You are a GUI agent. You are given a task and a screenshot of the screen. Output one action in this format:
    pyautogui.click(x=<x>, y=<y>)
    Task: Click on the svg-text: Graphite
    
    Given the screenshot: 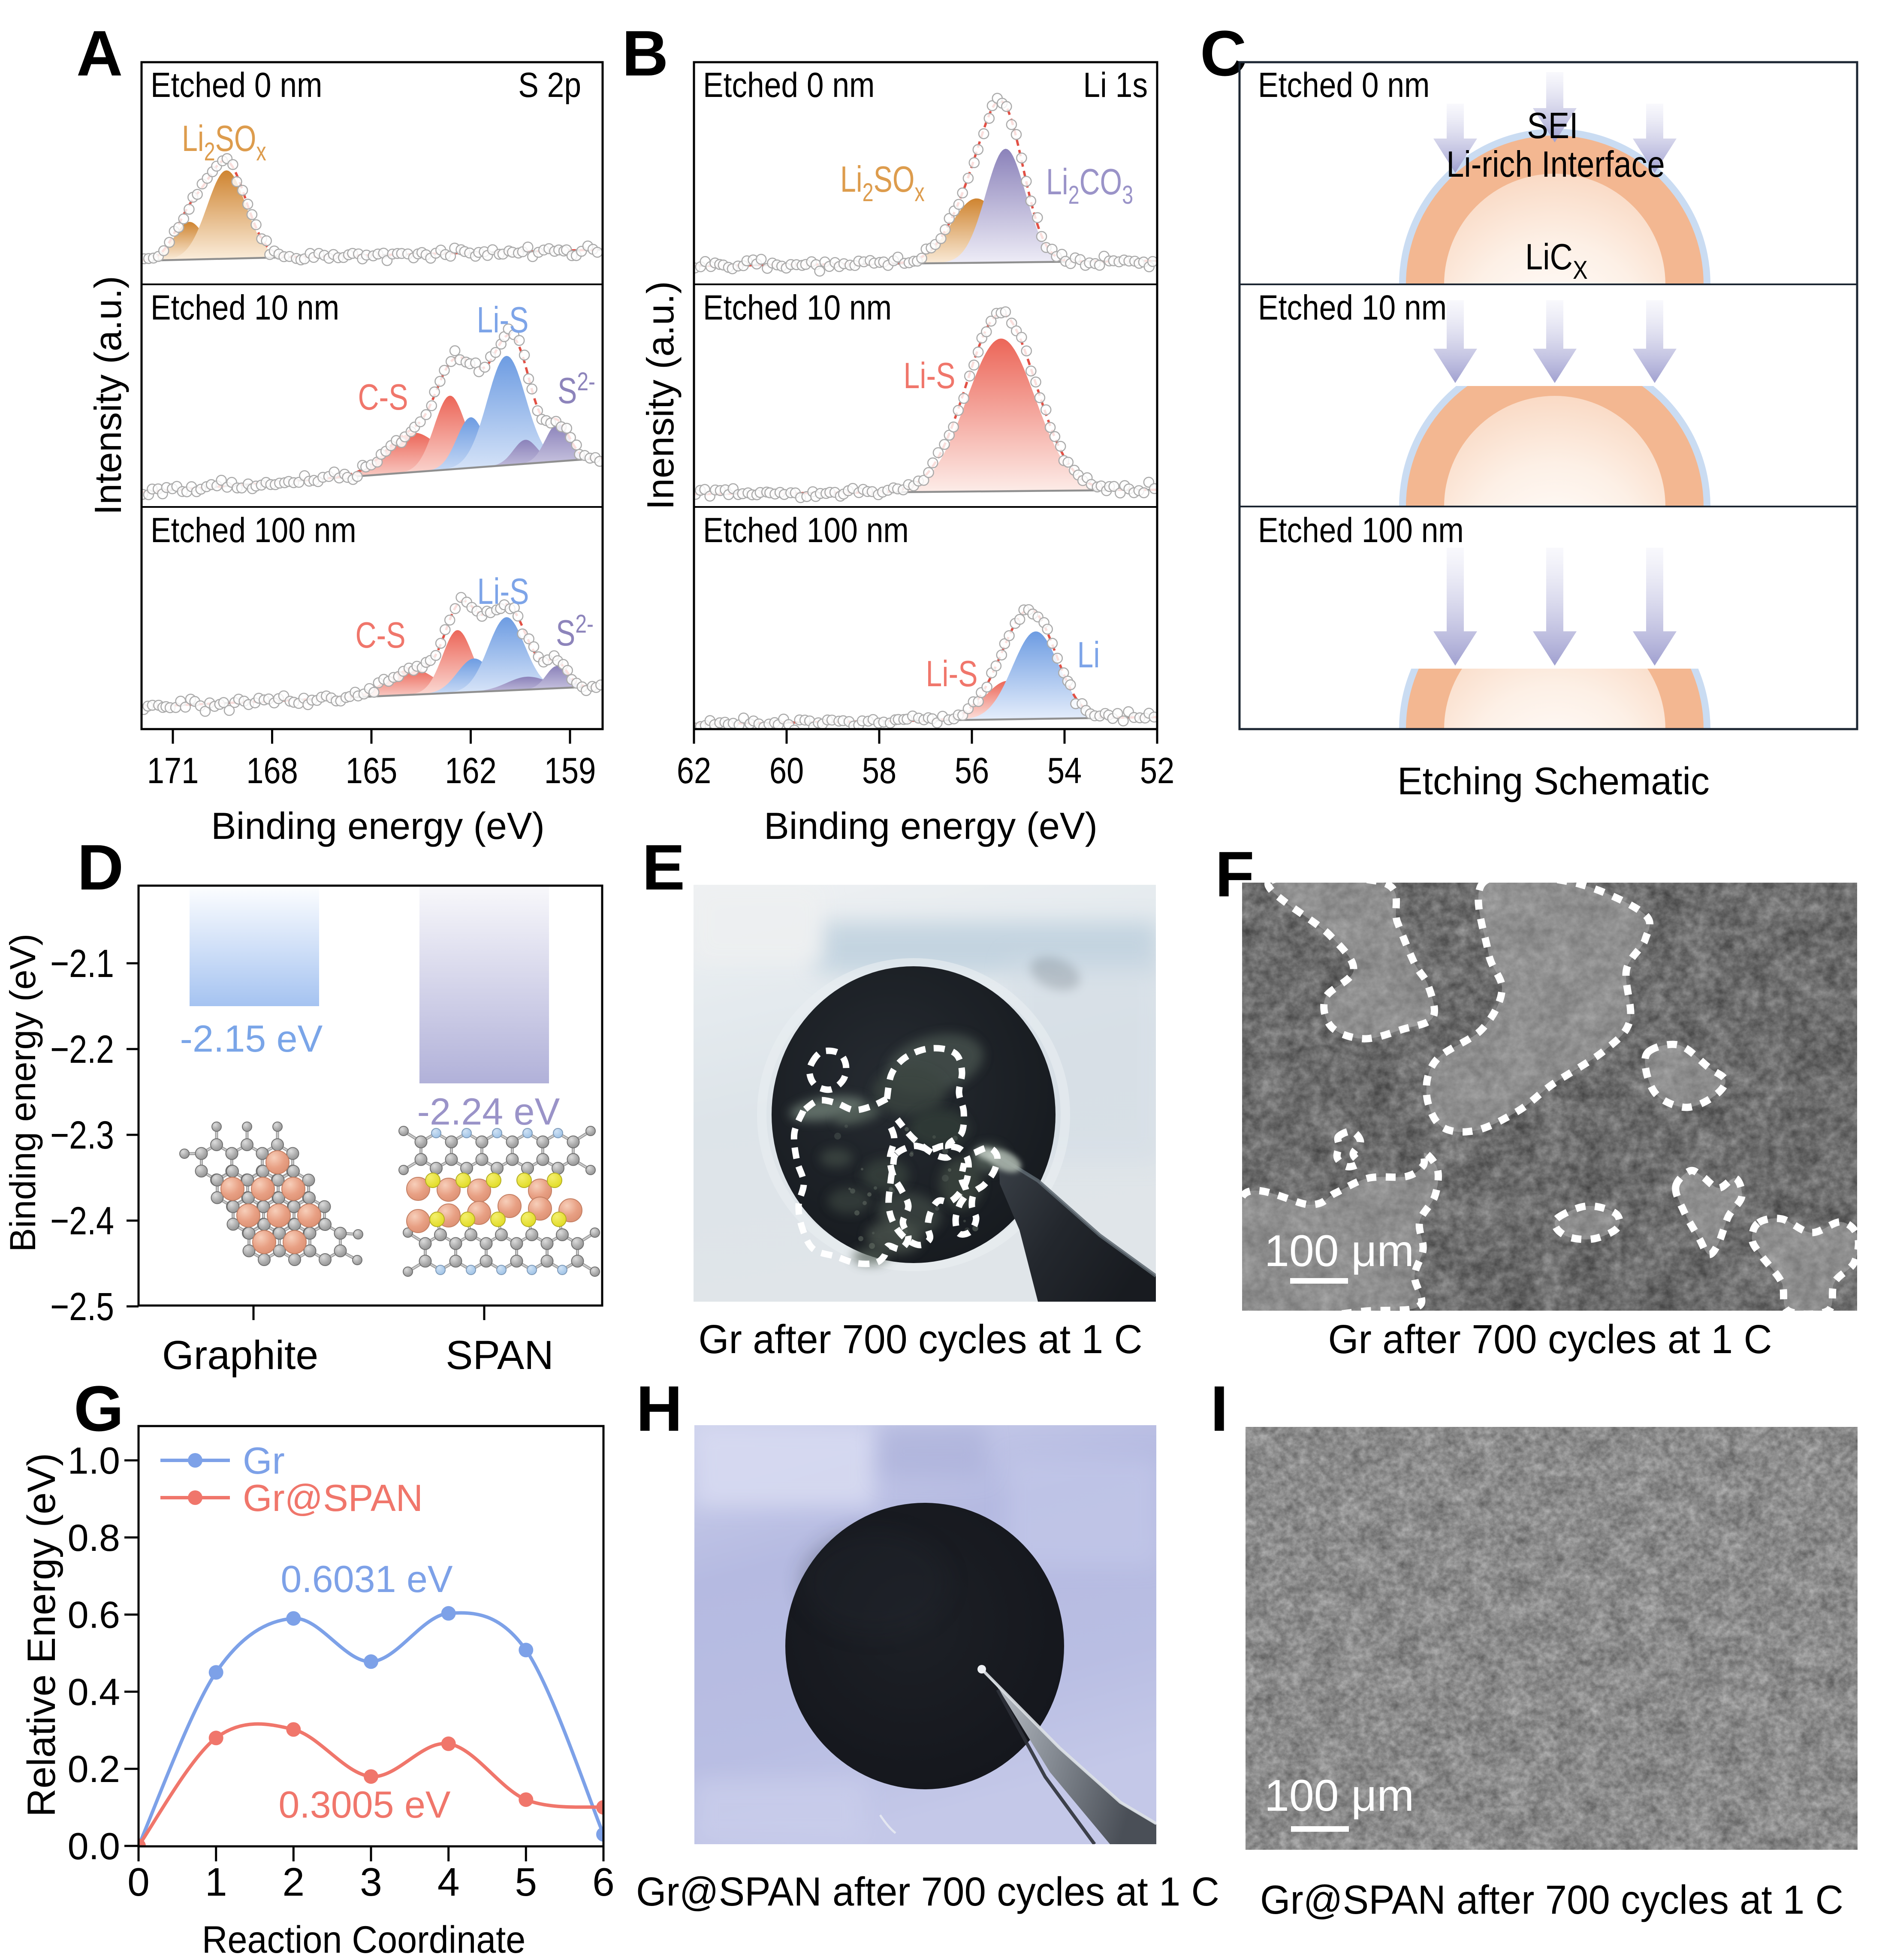 What is the action you would take?
    pyautogui.click(x=240, y=1356)
    